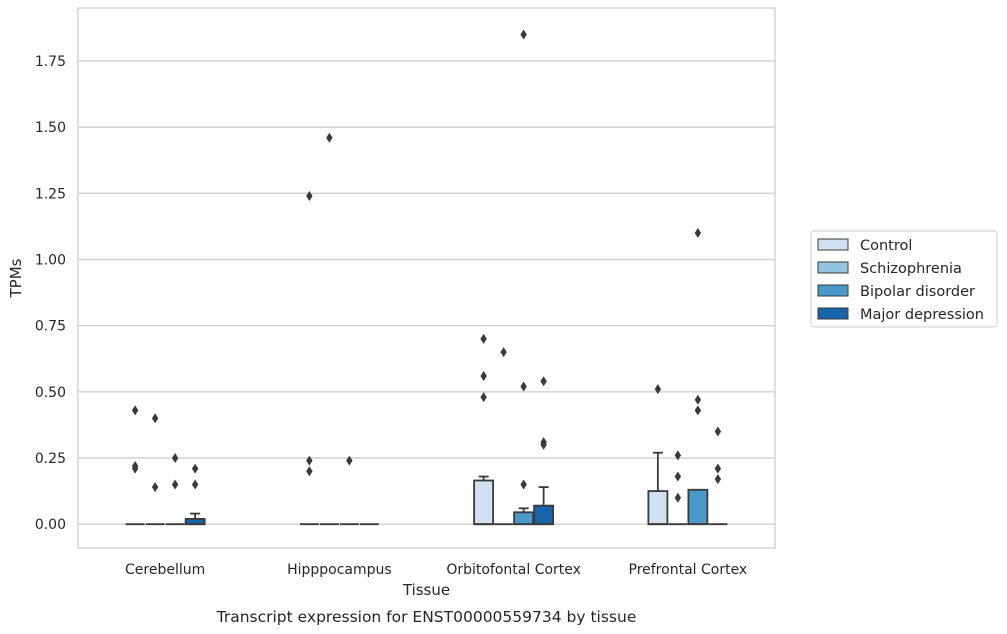 The image size is (1007, 634). Describe the element at coordinates (50, 459) in the screenshot. I see `y-tick-label: 0.25` at that location.